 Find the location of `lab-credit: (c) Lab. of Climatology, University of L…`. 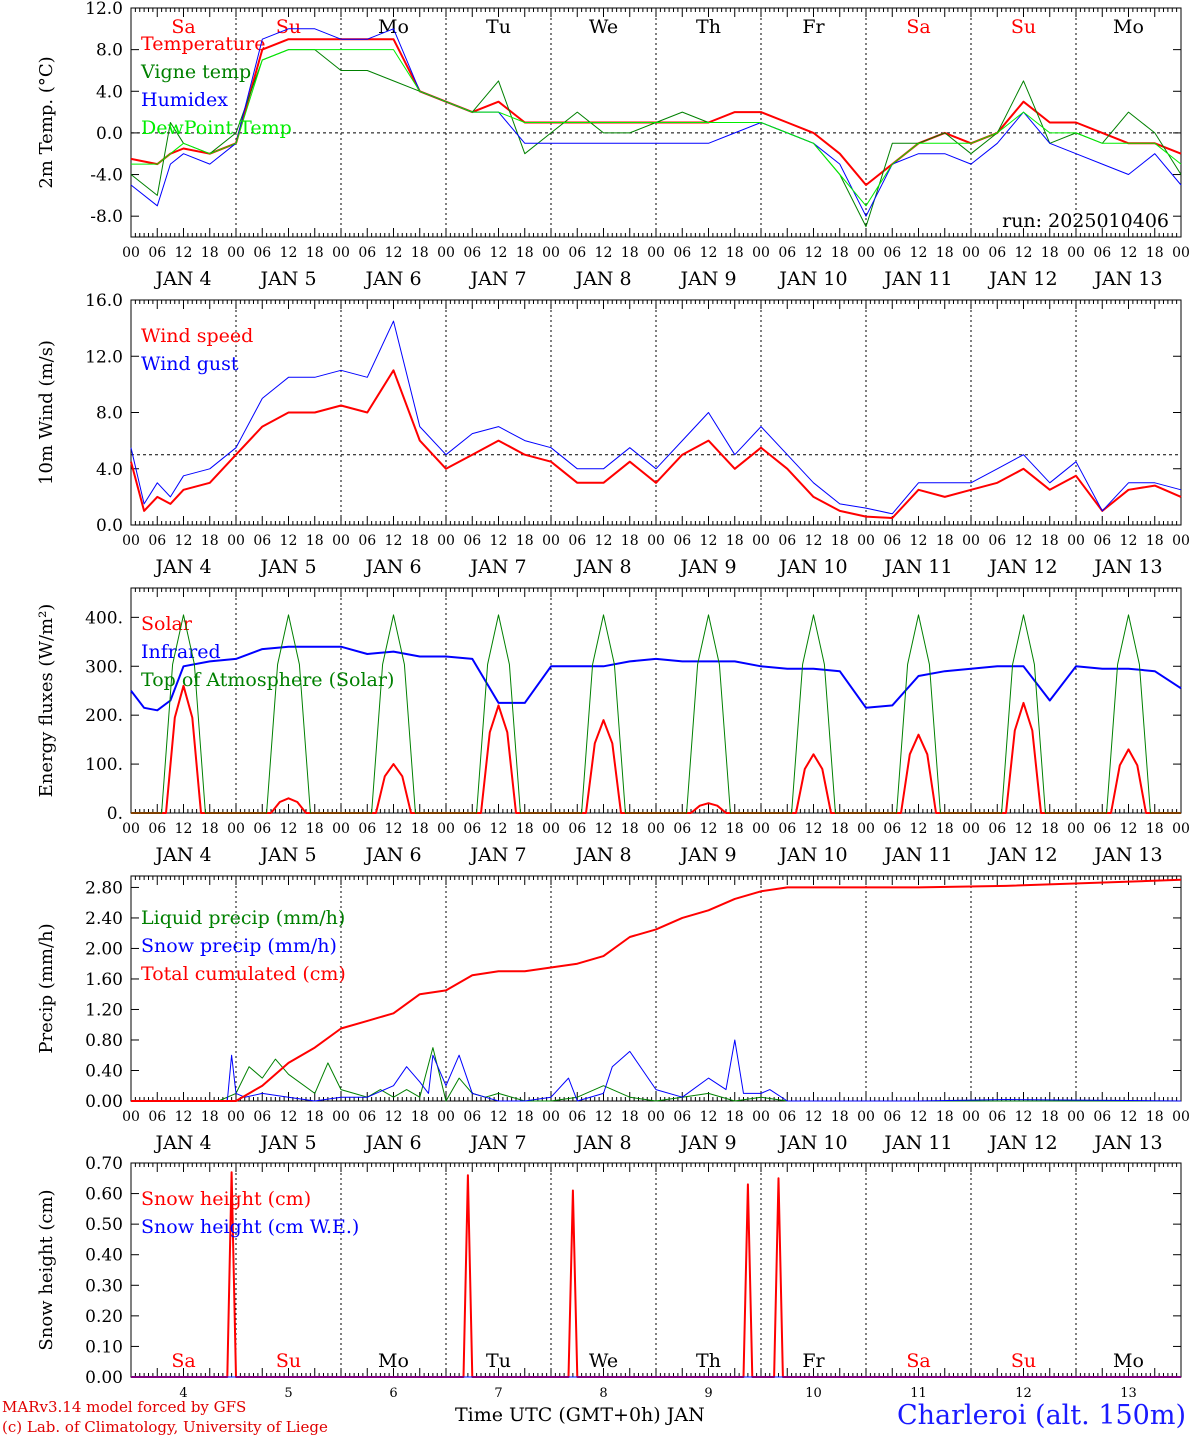

lab-credit: (c) Lab. of Climatology, University of L… is located at coordinates (165, 1427).